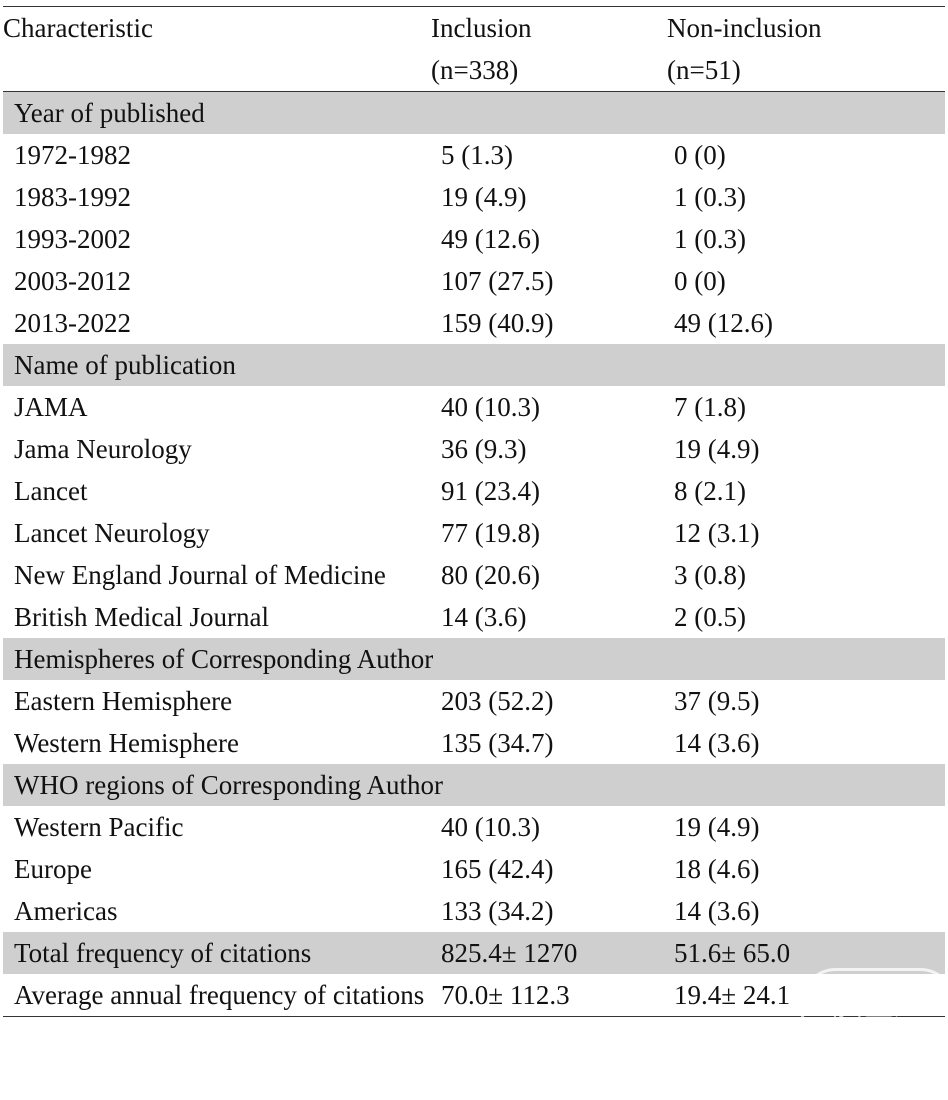  Describe the element at coordinates (497, 911) in the screenshot. I see `inclusion-value: 133 (34.2)` at that location.